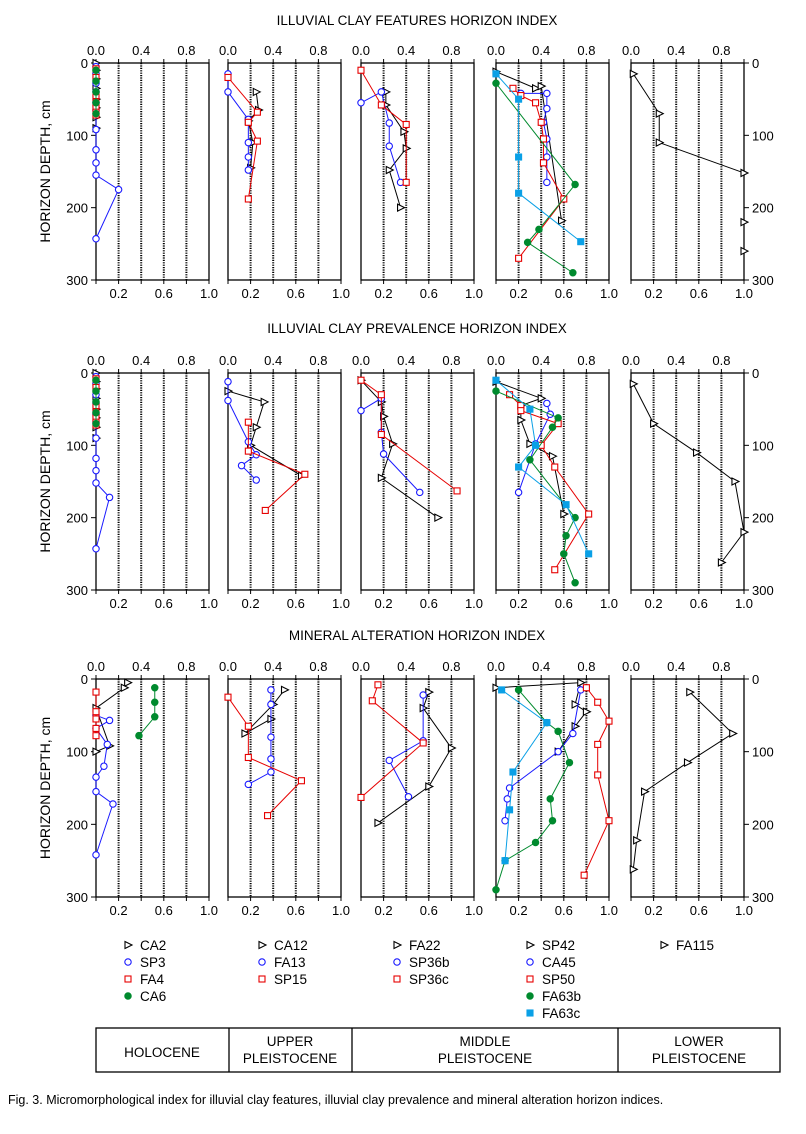 Image resolution: width=806 pixels, height=1134 pixels. I want to click on series-CA6, so click(96, 402).